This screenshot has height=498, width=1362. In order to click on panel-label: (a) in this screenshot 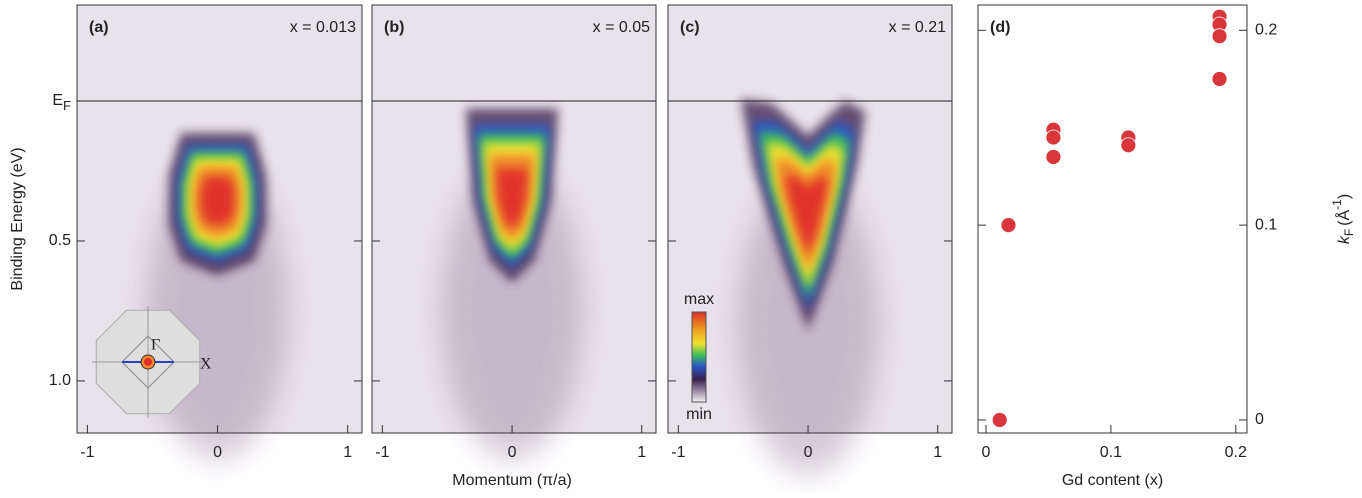, I will do `click(99, 27)`.